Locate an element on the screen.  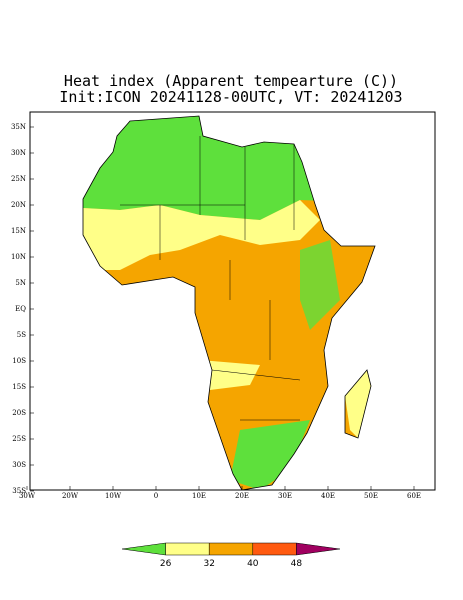
lat-label: 15N is located at coordinates (18, 231).